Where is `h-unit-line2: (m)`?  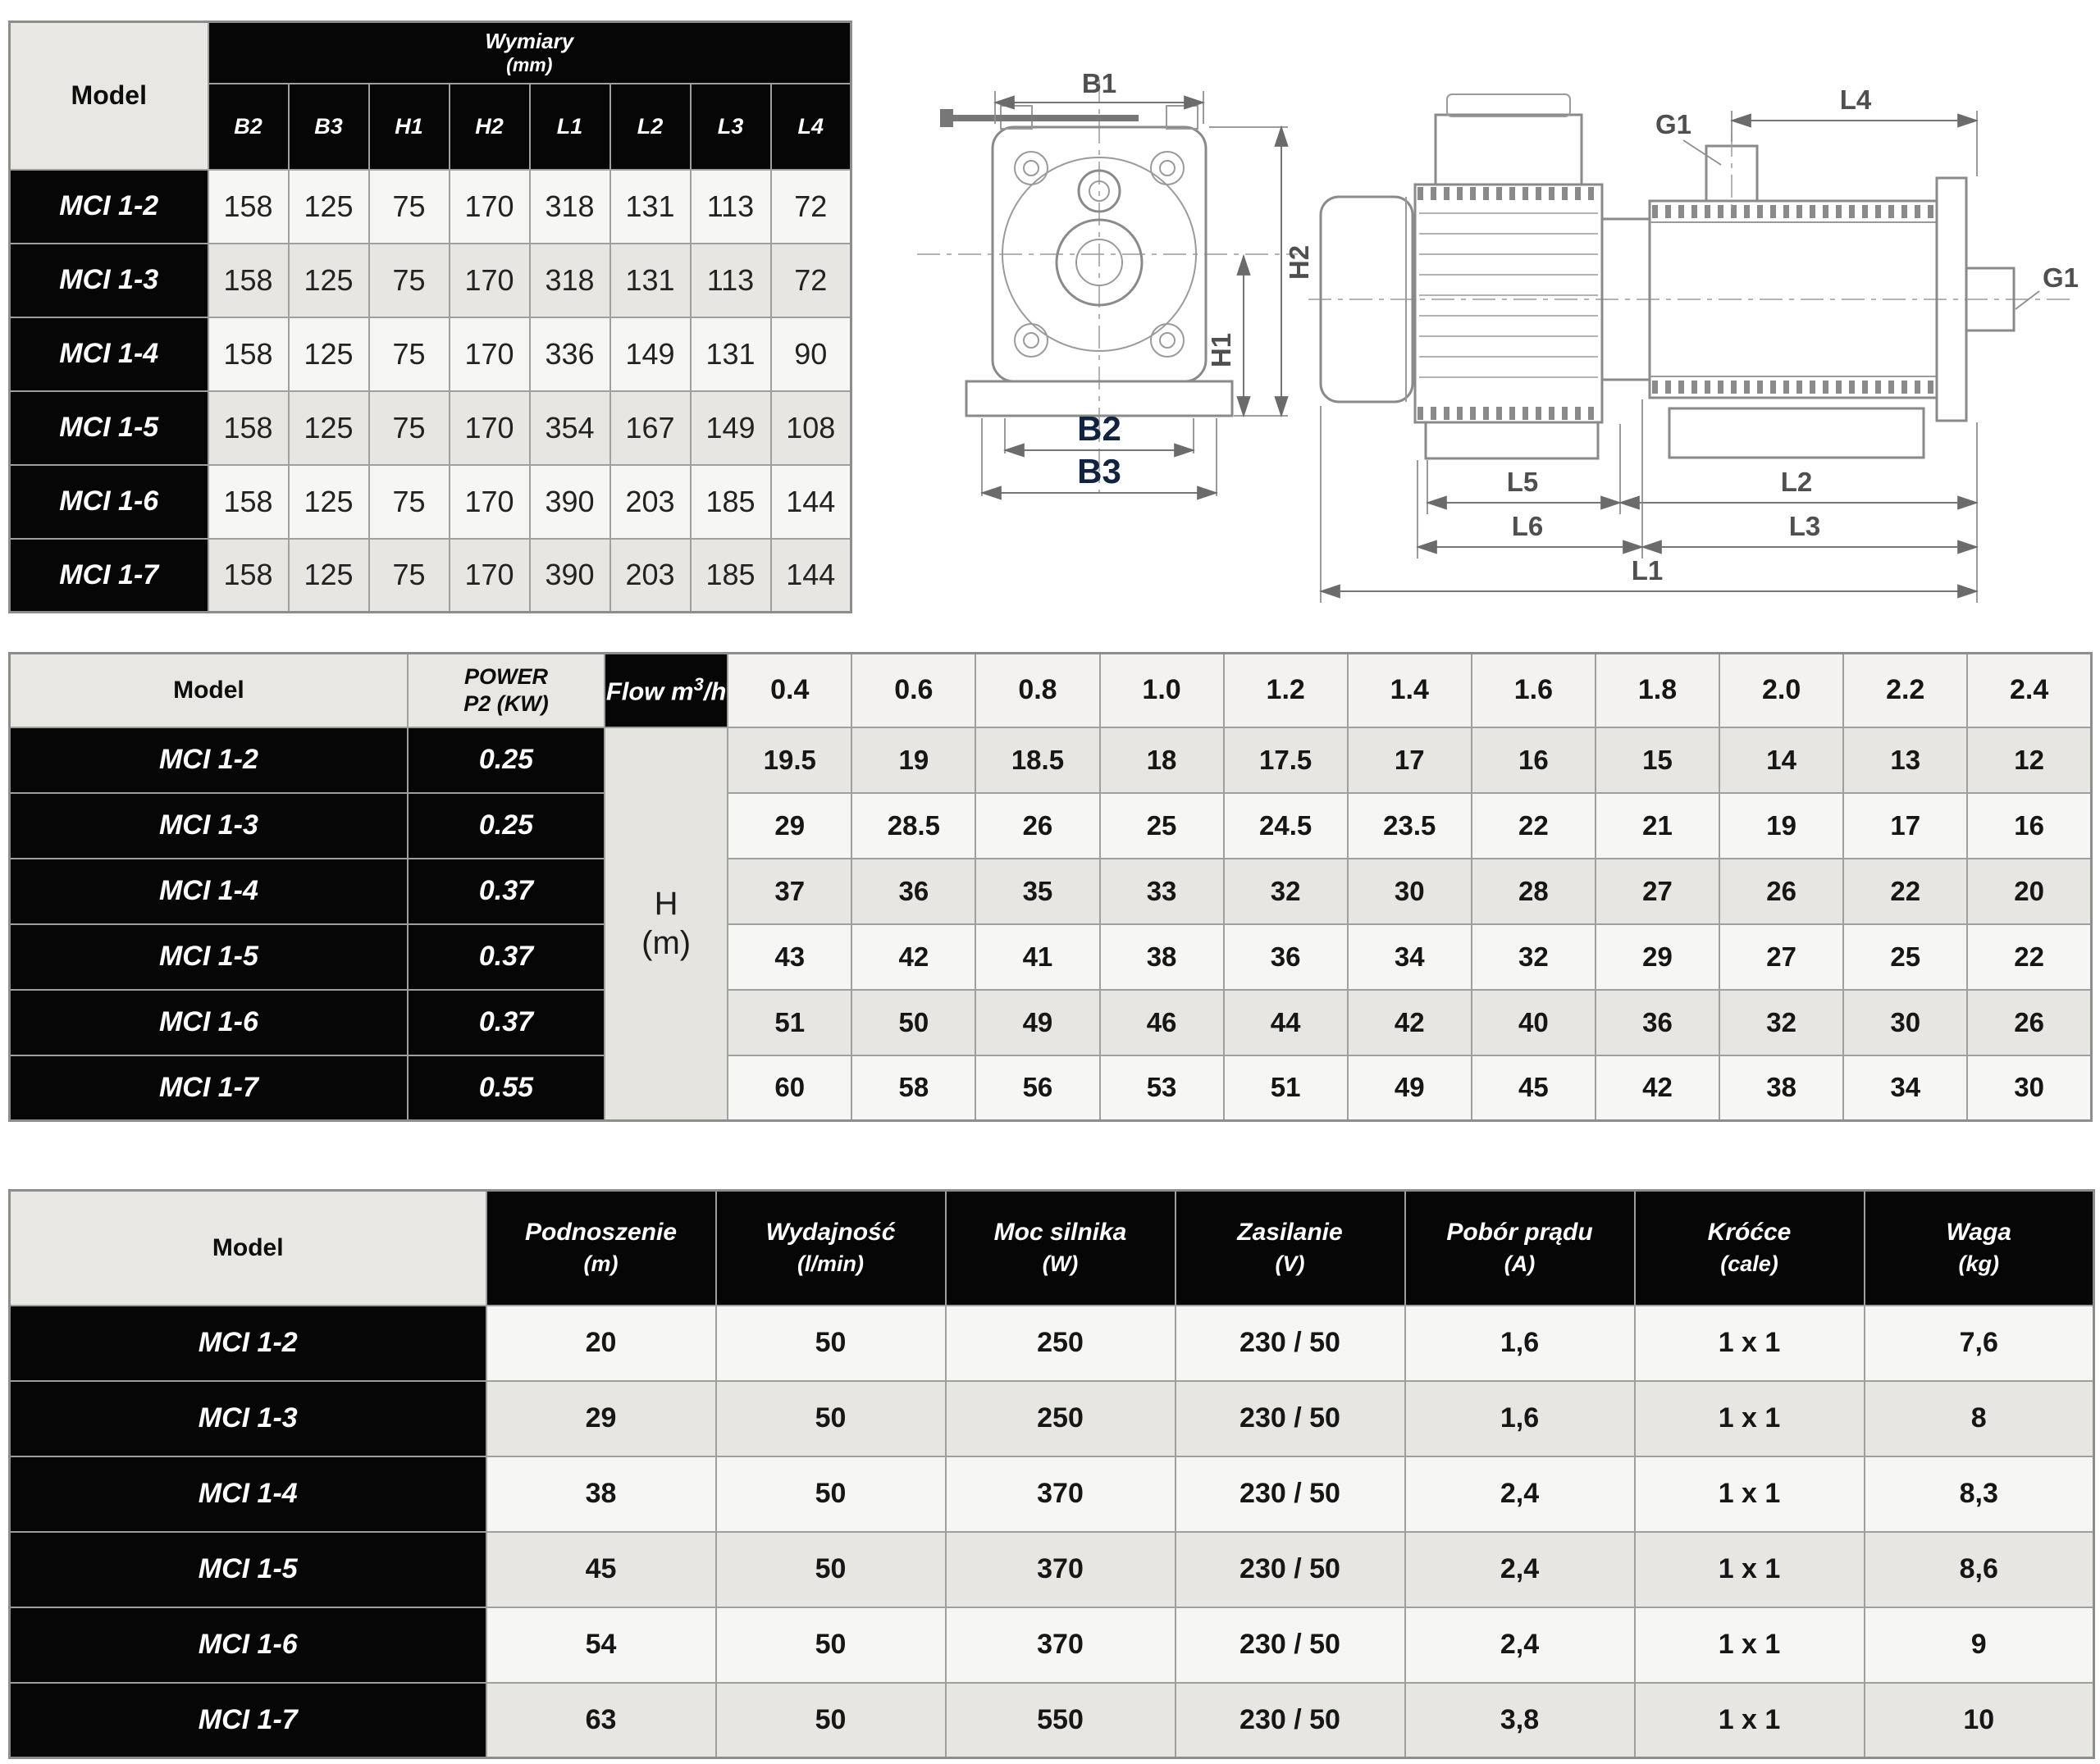 h-unit-line2: (m) is located at coordinates (666, 944).